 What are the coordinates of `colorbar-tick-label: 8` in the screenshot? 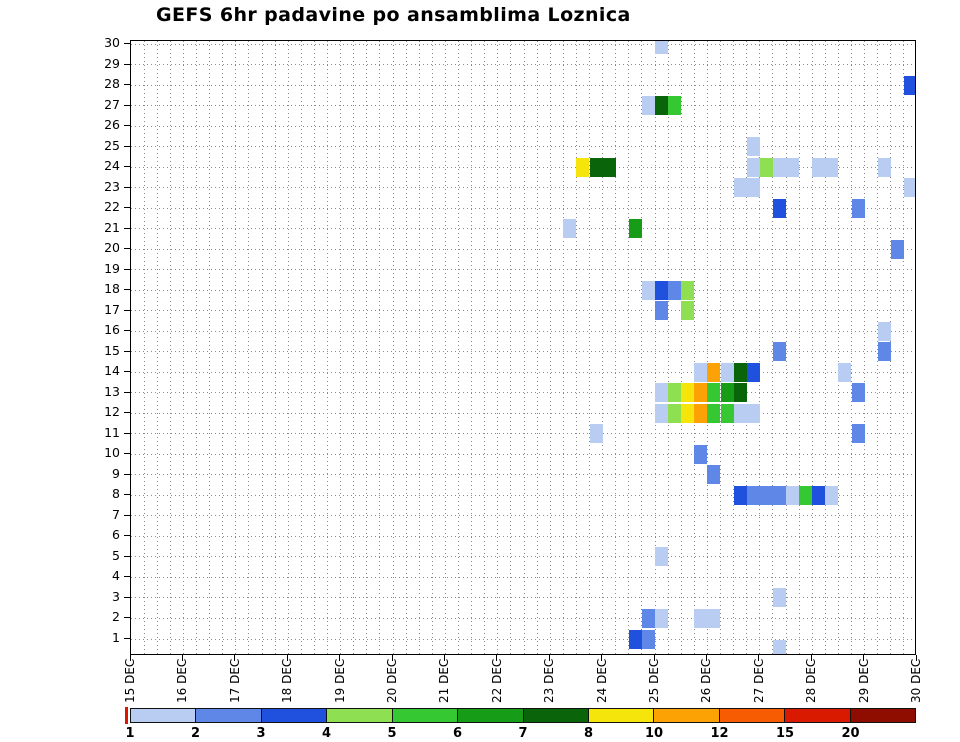 It's located at (588, 733).